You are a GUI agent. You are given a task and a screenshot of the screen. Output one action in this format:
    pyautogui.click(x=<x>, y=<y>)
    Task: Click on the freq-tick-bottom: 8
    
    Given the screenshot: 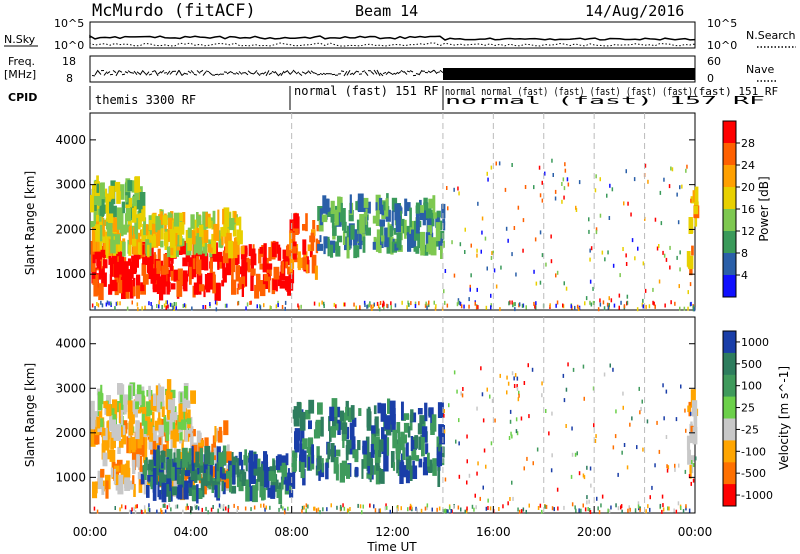 What is the action you would take?
    pyautogui.click(x=69, y=78)
    